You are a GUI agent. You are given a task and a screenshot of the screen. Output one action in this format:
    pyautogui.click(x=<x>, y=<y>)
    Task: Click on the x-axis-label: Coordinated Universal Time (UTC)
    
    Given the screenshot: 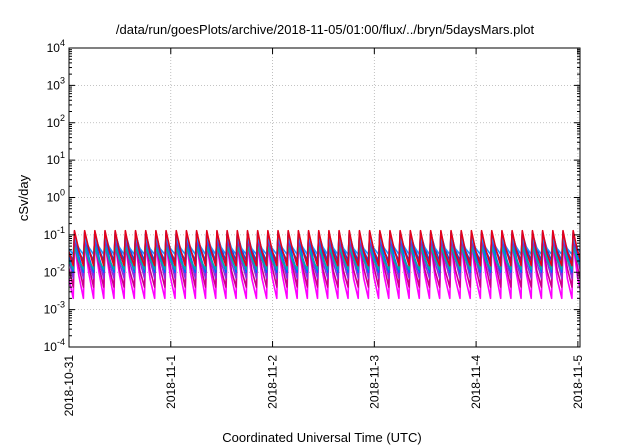 What is the action you would take?
    pyautogui.click(x=321, y=437)
    